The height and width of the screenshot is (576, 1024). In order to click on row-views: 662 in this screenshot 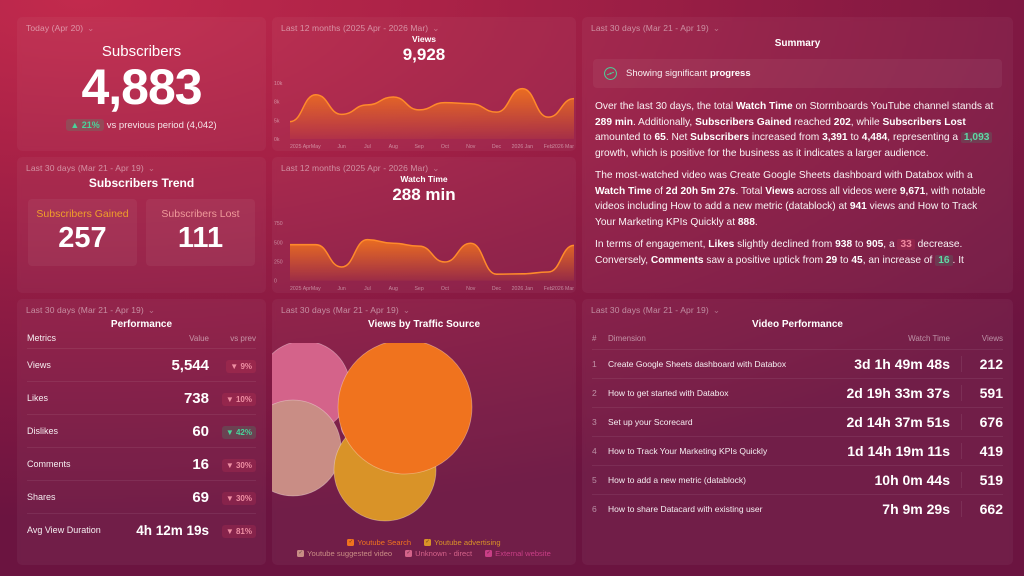, I will do `click(982, 509)`.